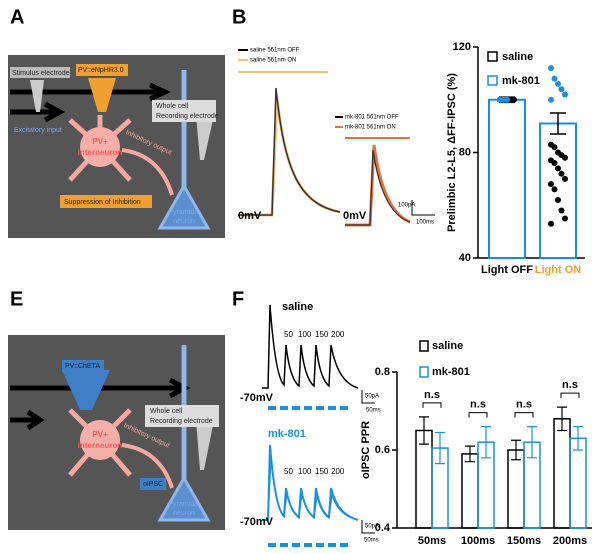 The height and width of the screenshot is (554, 600). What do you see at coordinates (338, 334) in the screenshot?
I see `interval-label: 200` at bounding box center [338, 334].